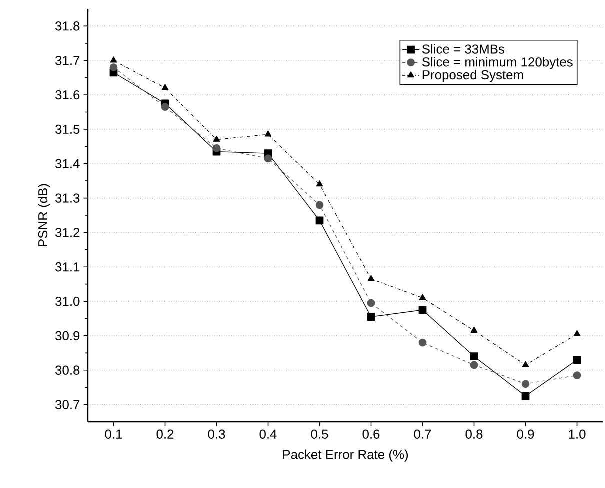 Image resolution: width=605 pixels, height=488 pixels. I want to click on x-tick-label: 0.8, so click(474, 434).